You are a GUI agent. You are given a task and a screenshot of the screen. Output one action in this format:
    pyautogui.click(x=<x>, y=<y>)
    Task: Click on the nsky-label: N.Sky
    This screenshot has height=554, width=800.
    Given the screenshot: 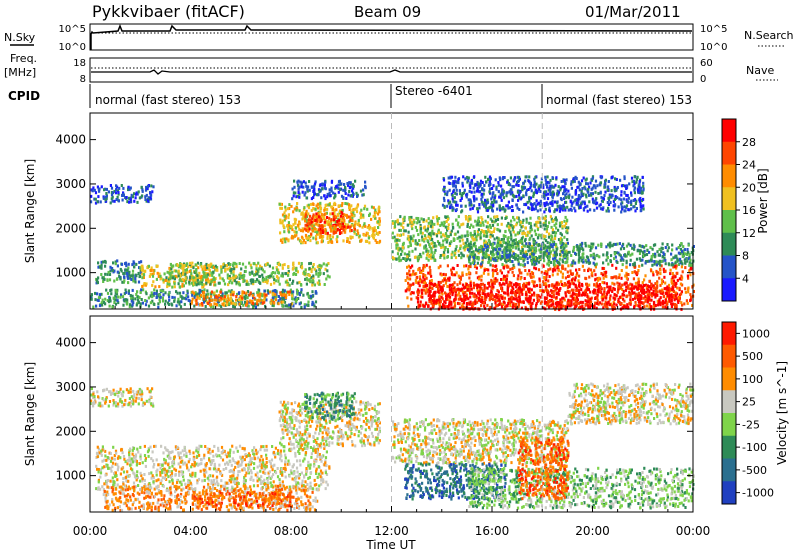 What is the action you would take?
    pyautogui.click(x=20, y=37)
    